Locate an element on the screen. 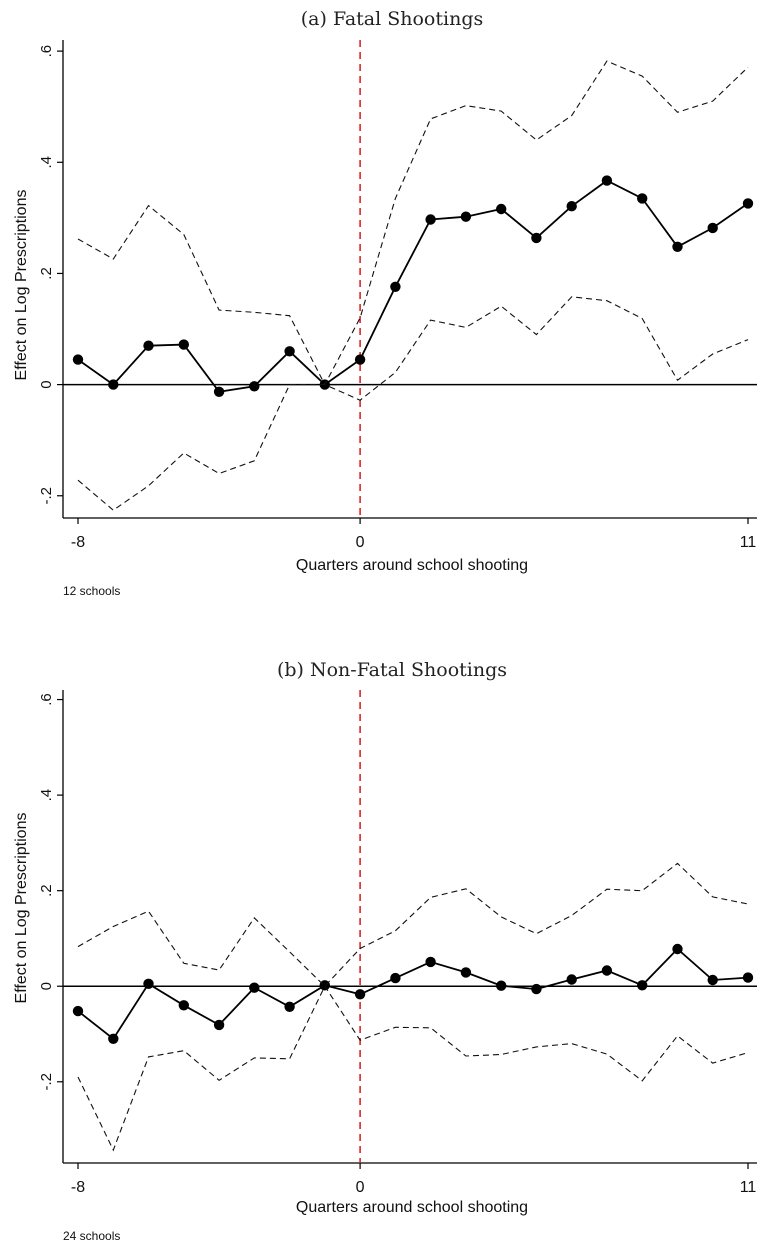 This screenshot has height=1249, width=757. panel-b-x-tick-label: -8 is located at coordinates (78, 1187).